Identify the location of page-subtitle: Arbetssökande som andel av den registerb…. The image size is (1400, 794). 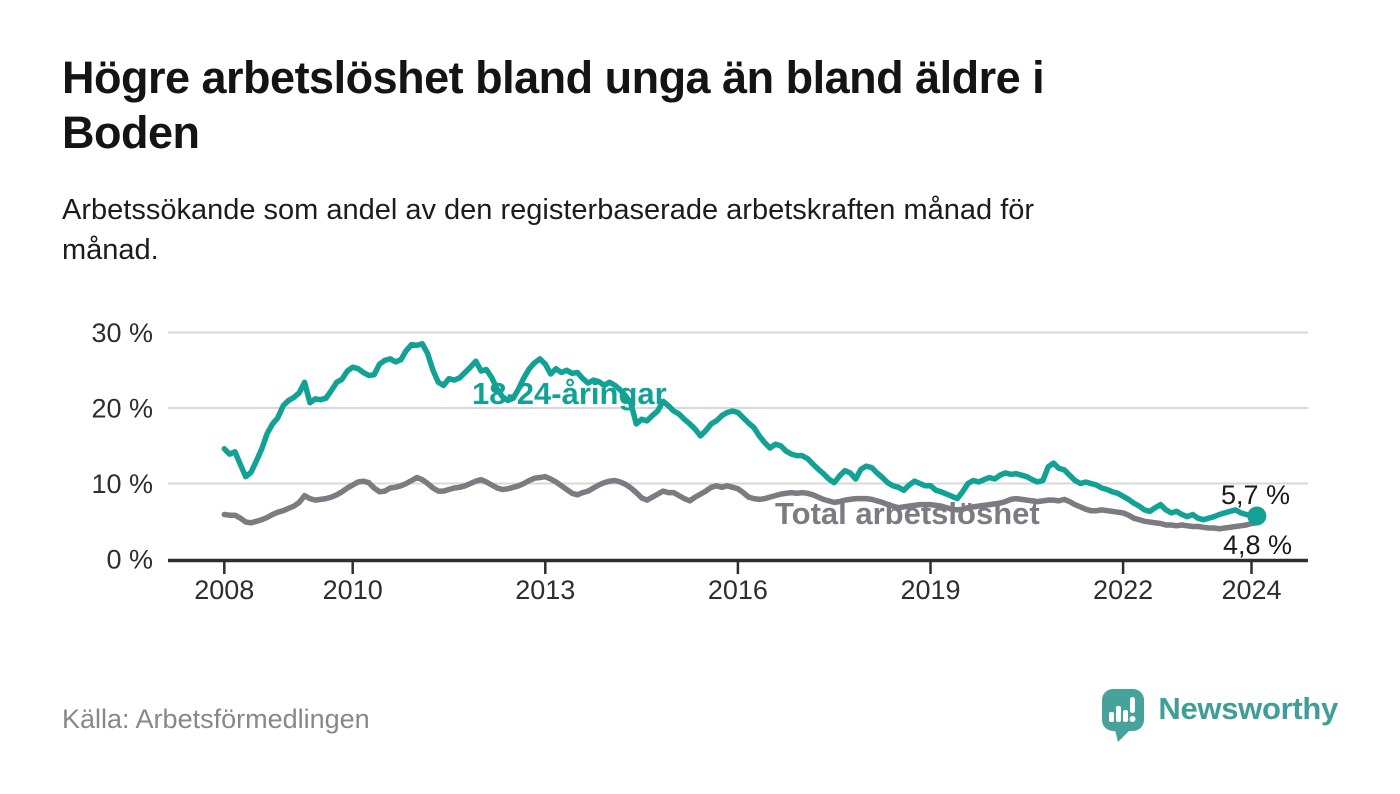
(548, 230).